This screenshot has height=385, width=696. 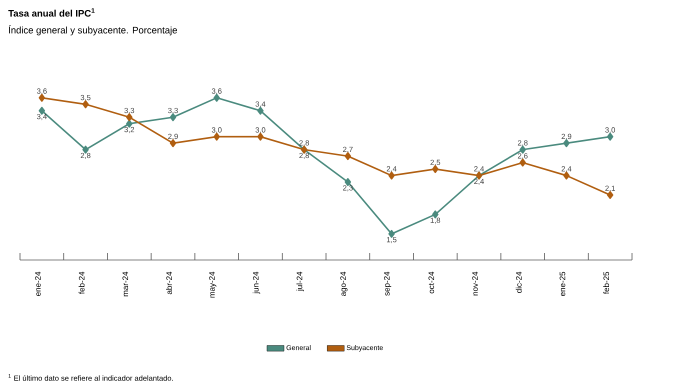 What do you see at coordinates (92, 30) in the screenshot?
I see `chart-subtitle: Índice general y subyacente. Porcentaje` at bounding box center [92, 30].